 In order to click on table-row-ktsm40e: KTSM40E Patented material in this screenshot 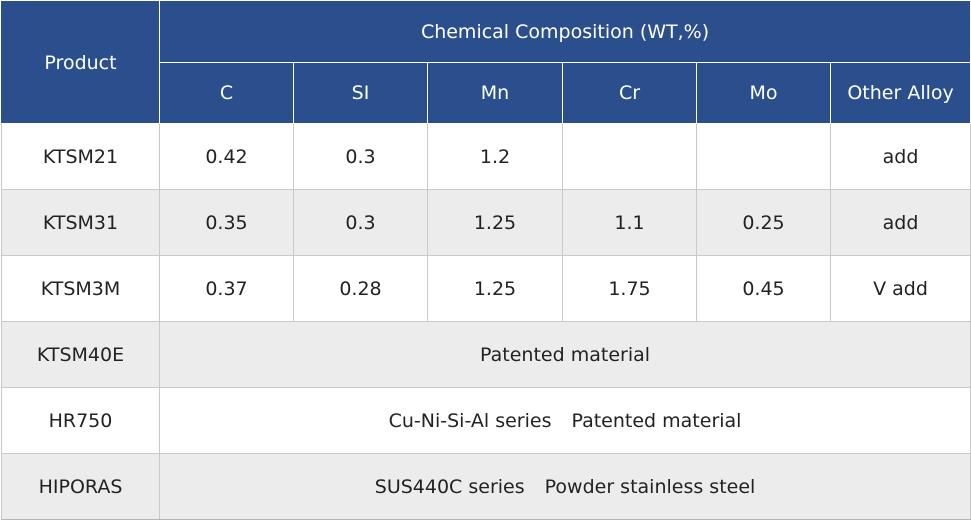, I will do `click(486, 354)`.